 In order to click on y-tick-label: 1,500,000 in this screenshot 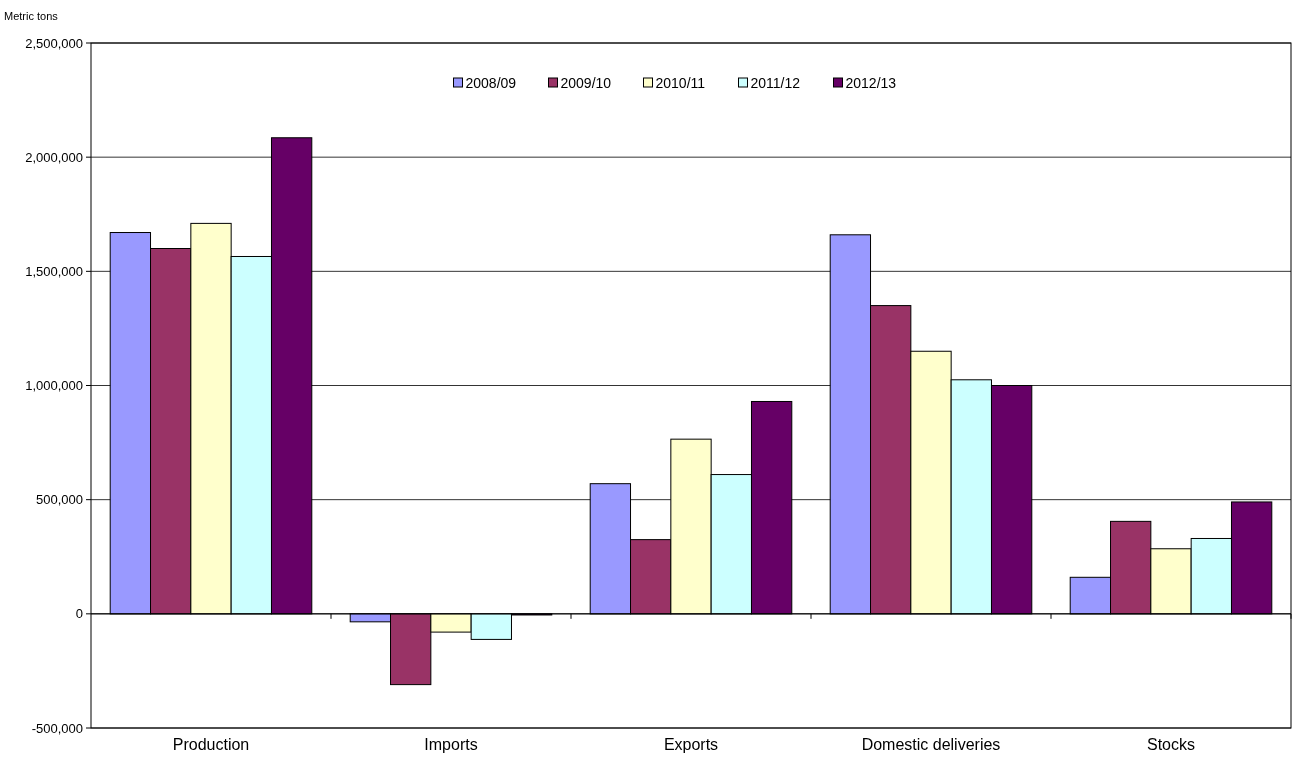, I will do `click(54, 271)`.